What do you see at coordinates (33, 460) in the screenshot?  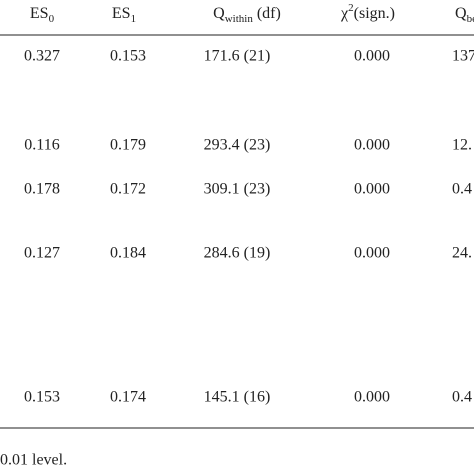 I see `footnote: 0.01 level.` at bounding box center [33, 460].